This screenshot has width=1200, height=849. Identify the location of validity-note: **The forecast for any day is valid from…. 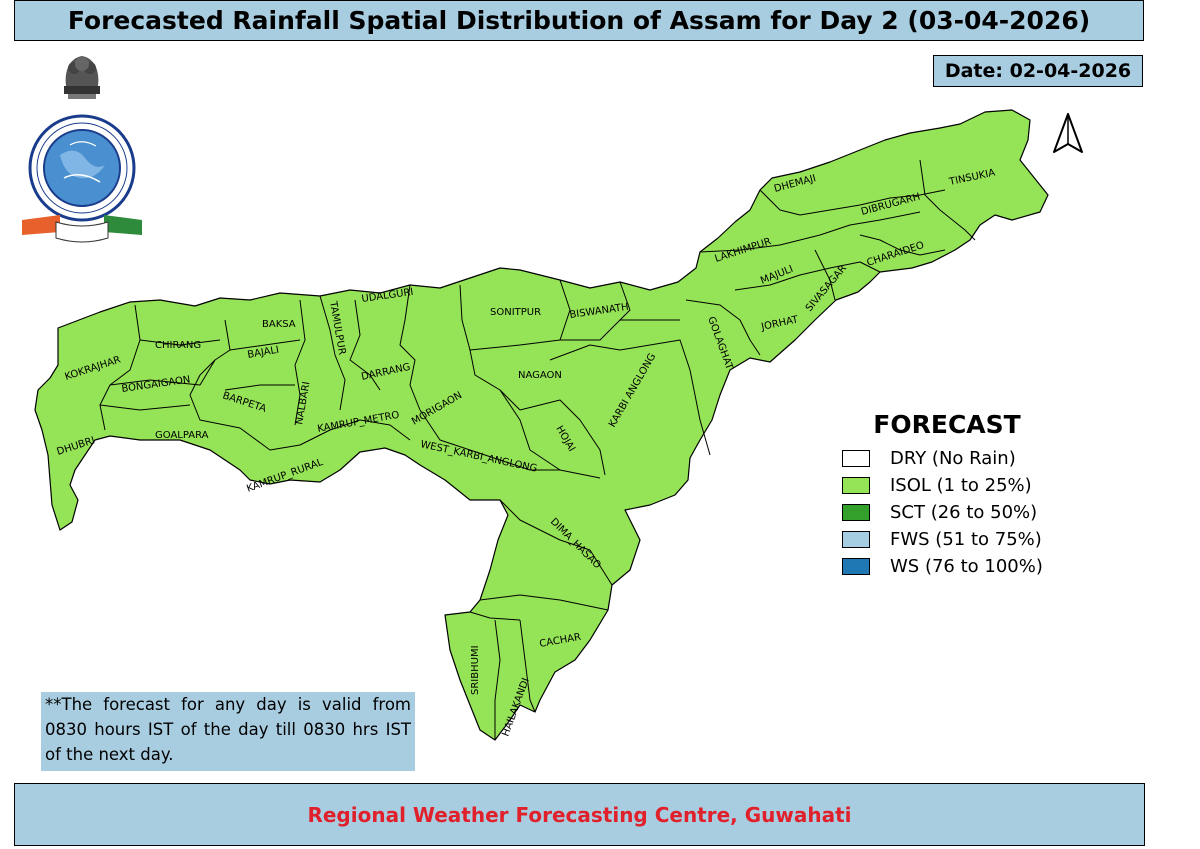
(228, 731).